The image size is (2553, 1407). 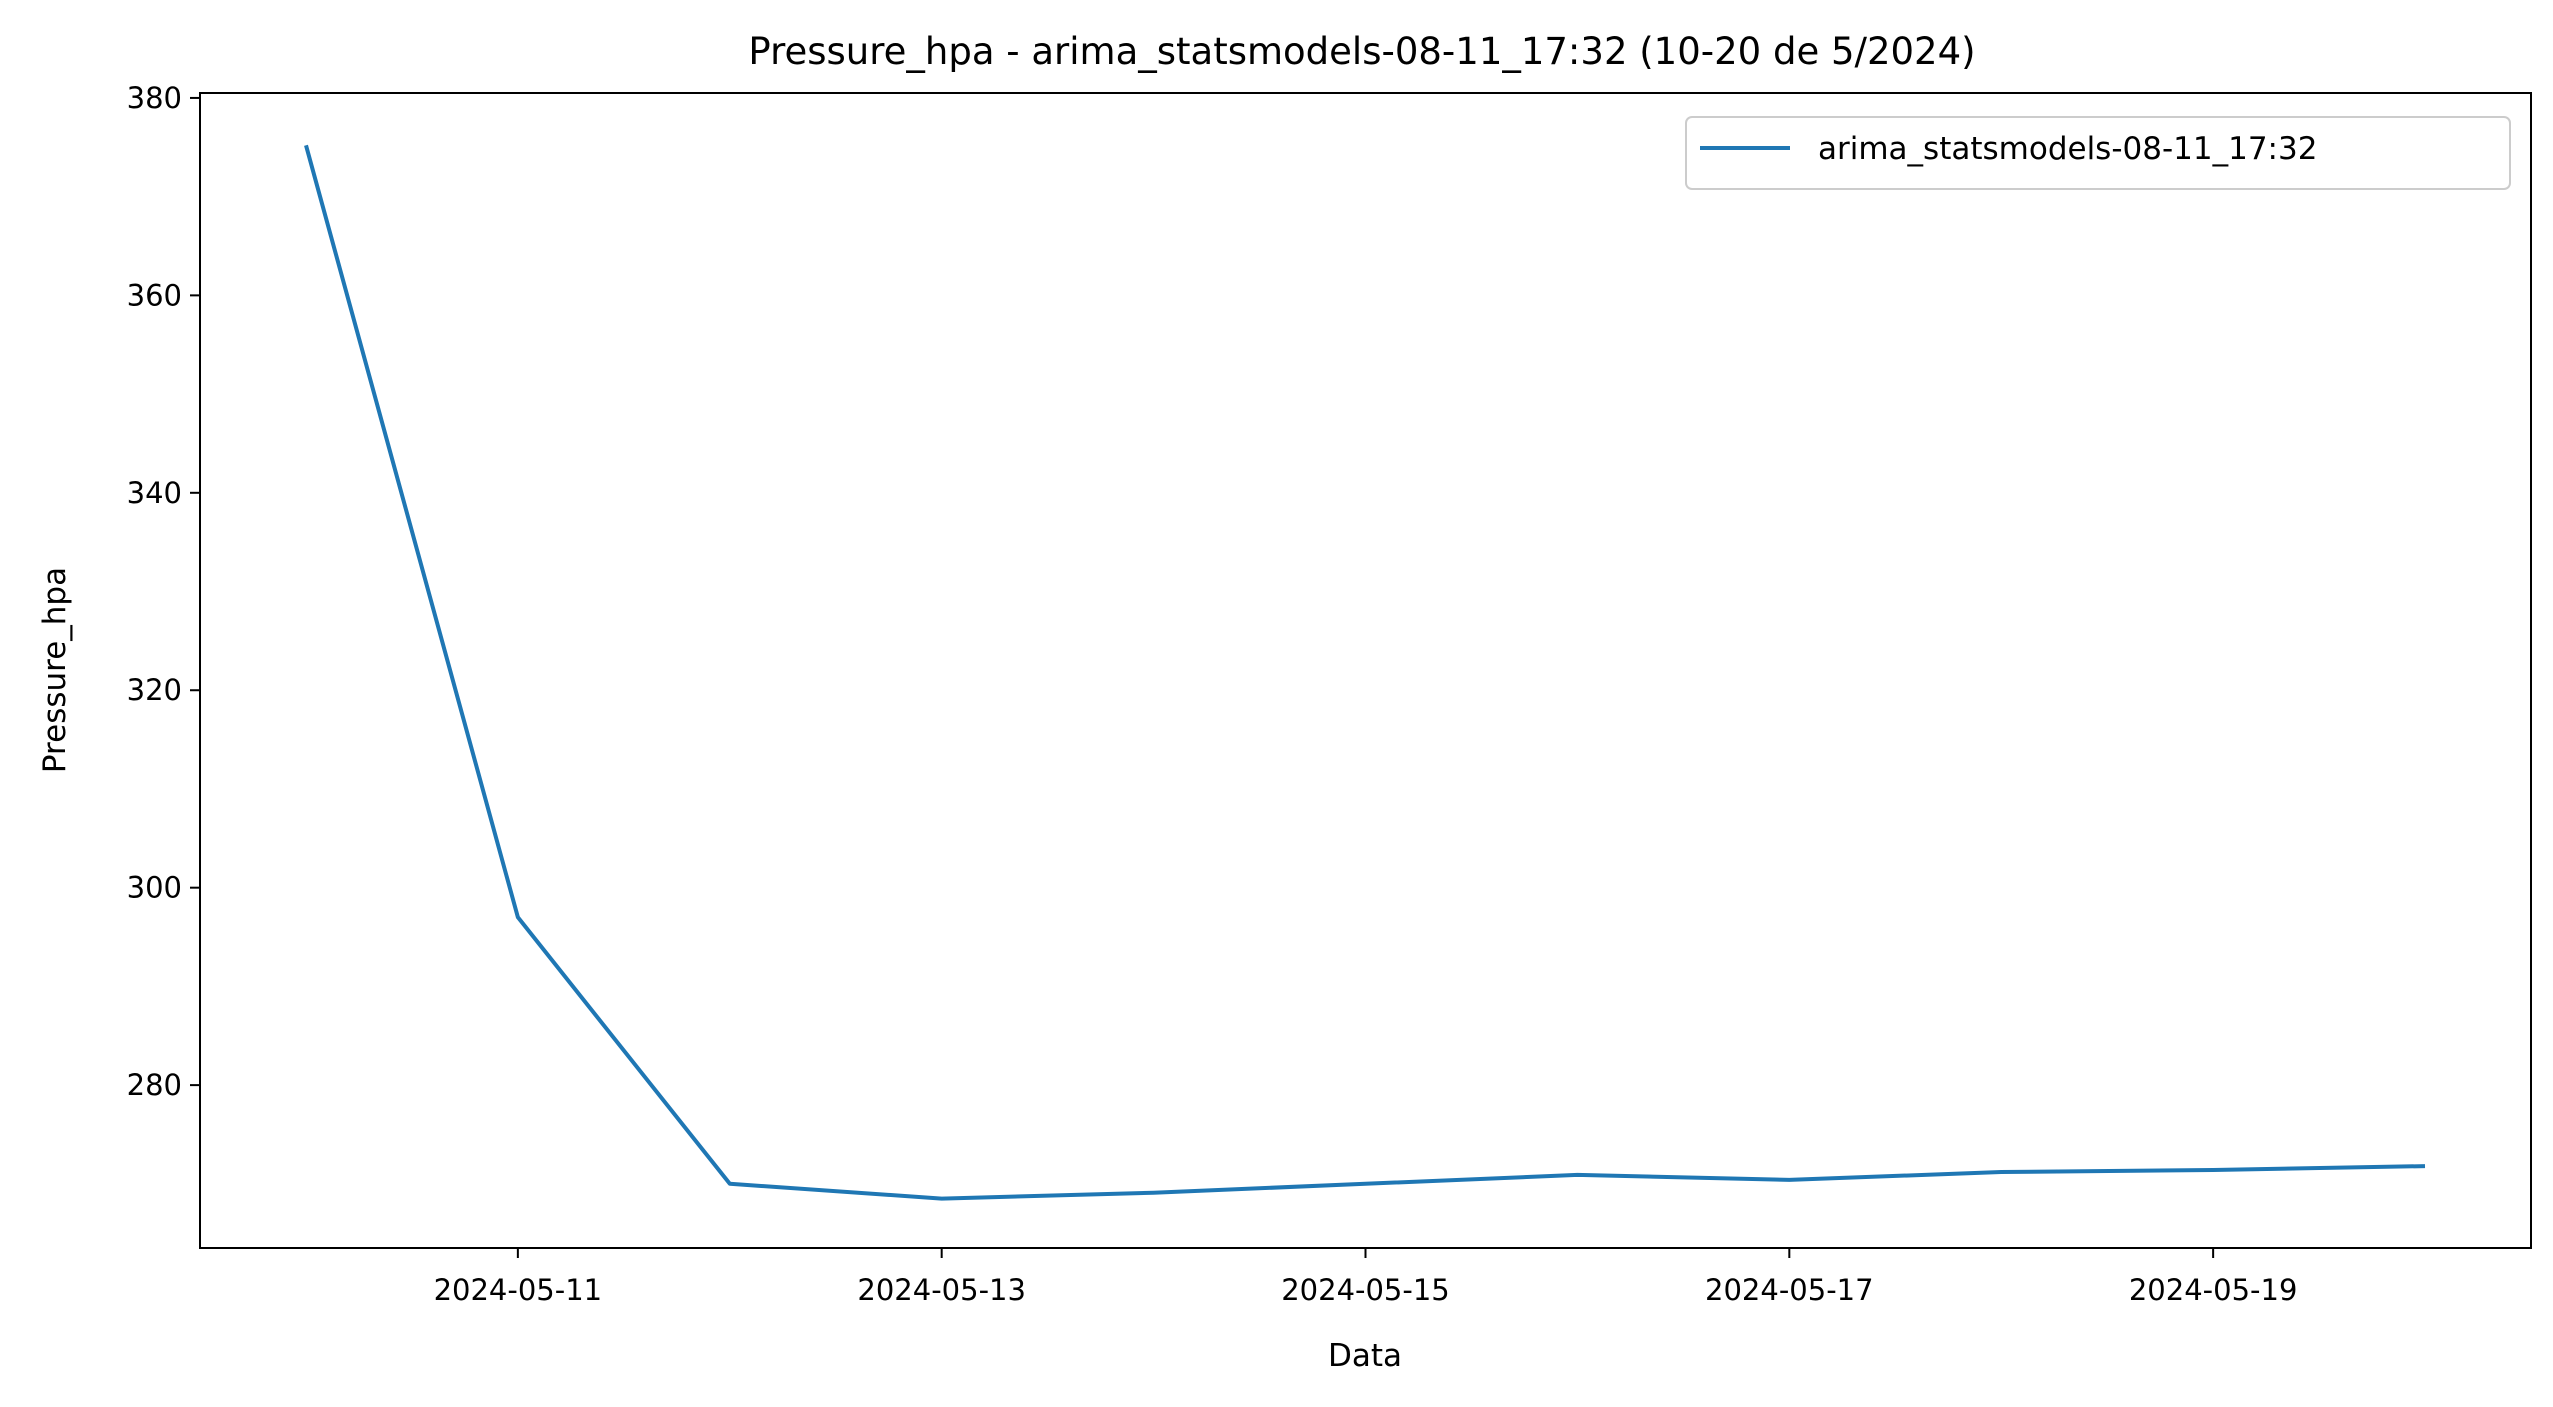 I want to click on x-tick-label: 2024-05-11, so click(x=518, y=1290).